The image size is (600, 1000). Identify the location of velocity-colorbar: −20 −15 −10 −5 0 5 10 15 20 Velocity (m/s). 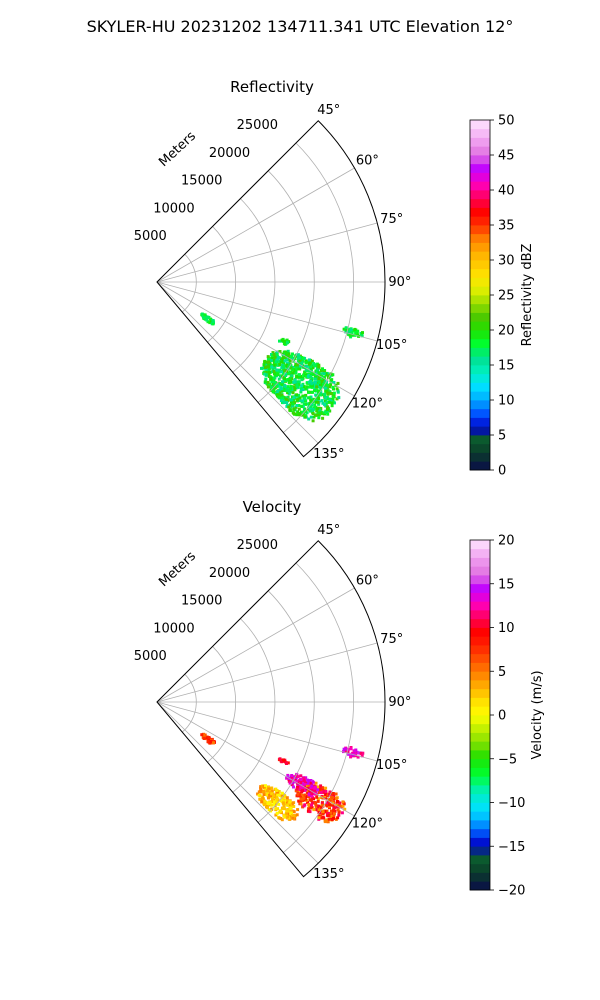
(507, 716).